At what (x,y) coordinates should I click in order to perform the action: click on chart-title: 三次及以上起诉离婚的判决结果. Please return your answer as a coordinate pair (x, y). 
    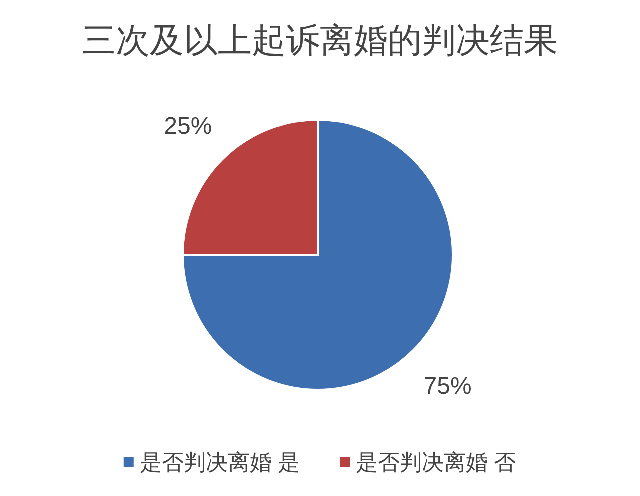
    Looking at the image, I should click on (320, 41).